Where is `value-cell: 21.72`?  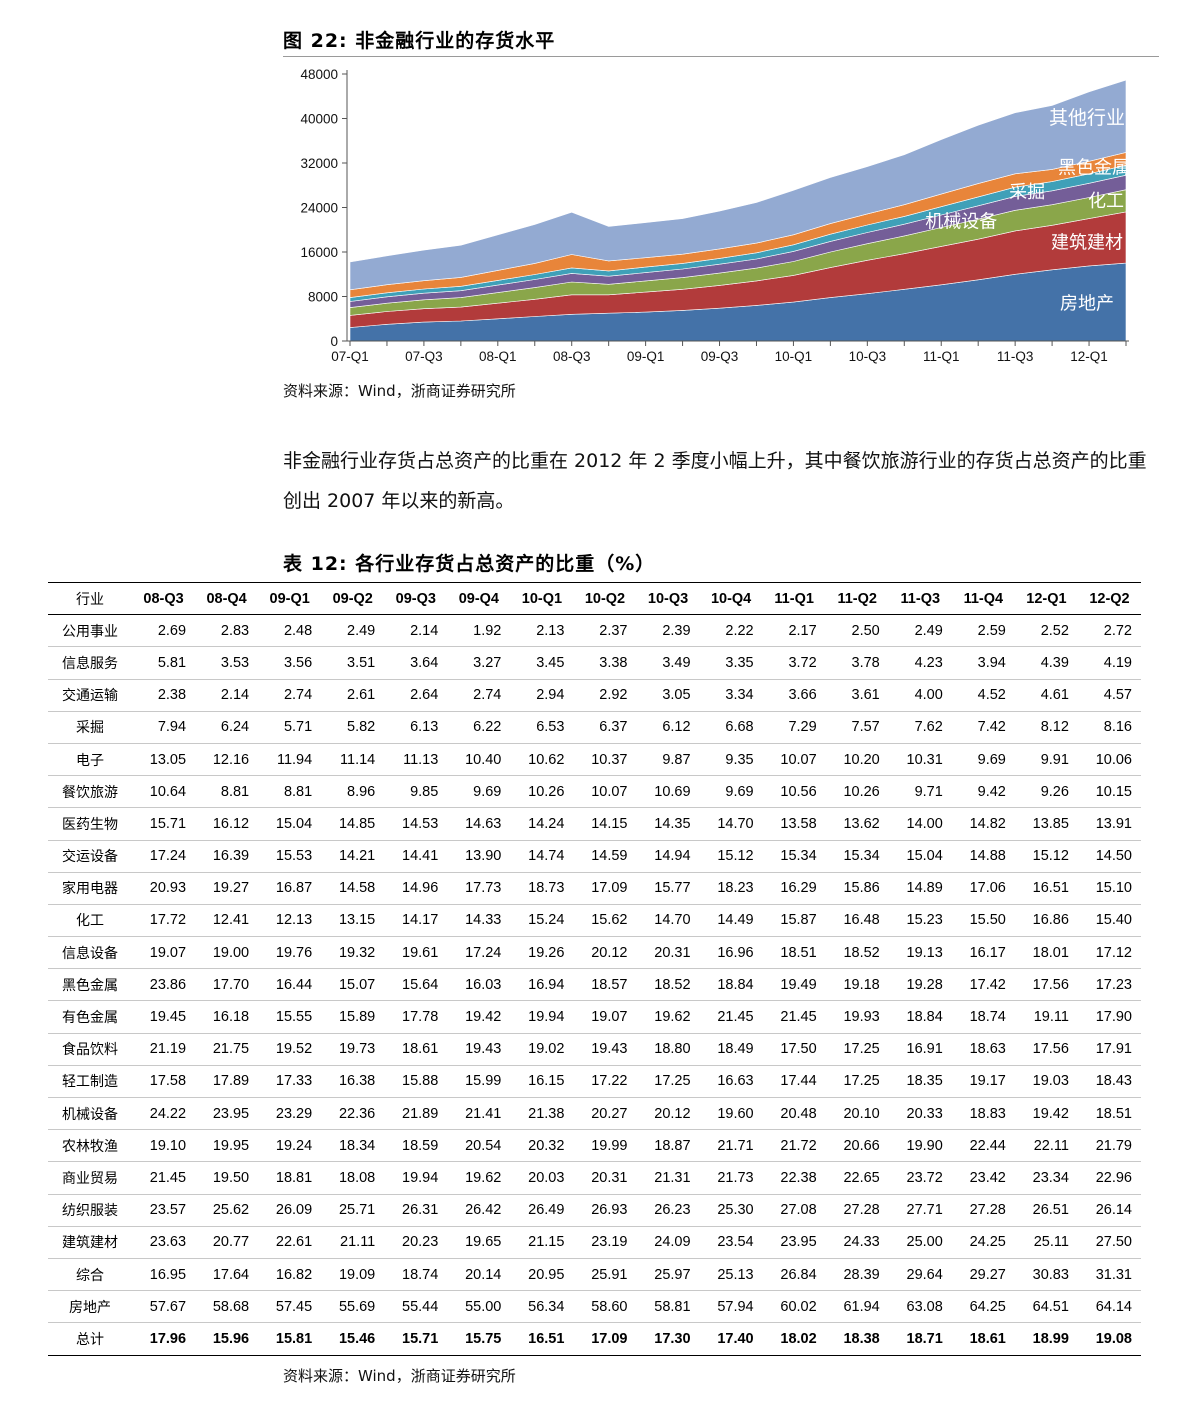
value-cell: 21.72 is located at coordinates (794, 1146).